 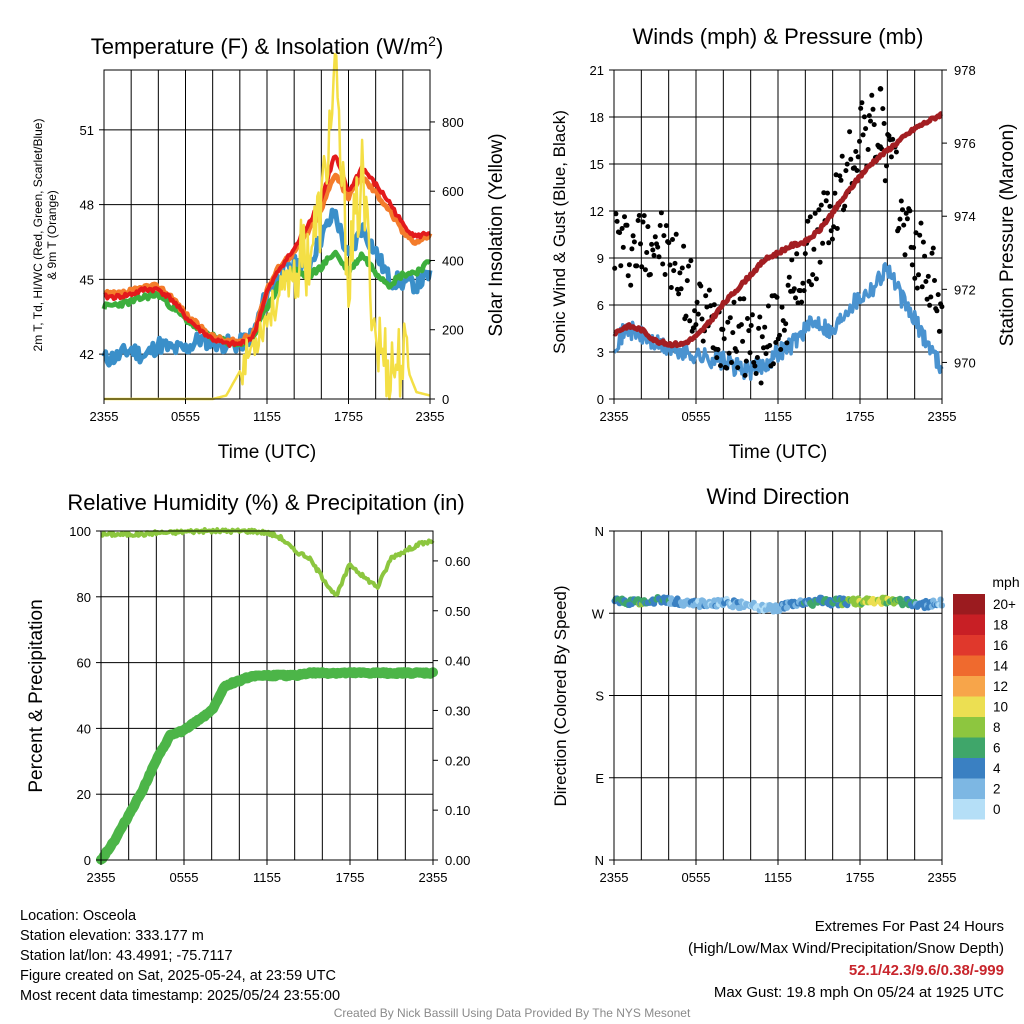 What do you see at coordinates (445, 399) in the screenshot?
I see `insolation-y2tick-label: 0` at bounding box center [445, 399].